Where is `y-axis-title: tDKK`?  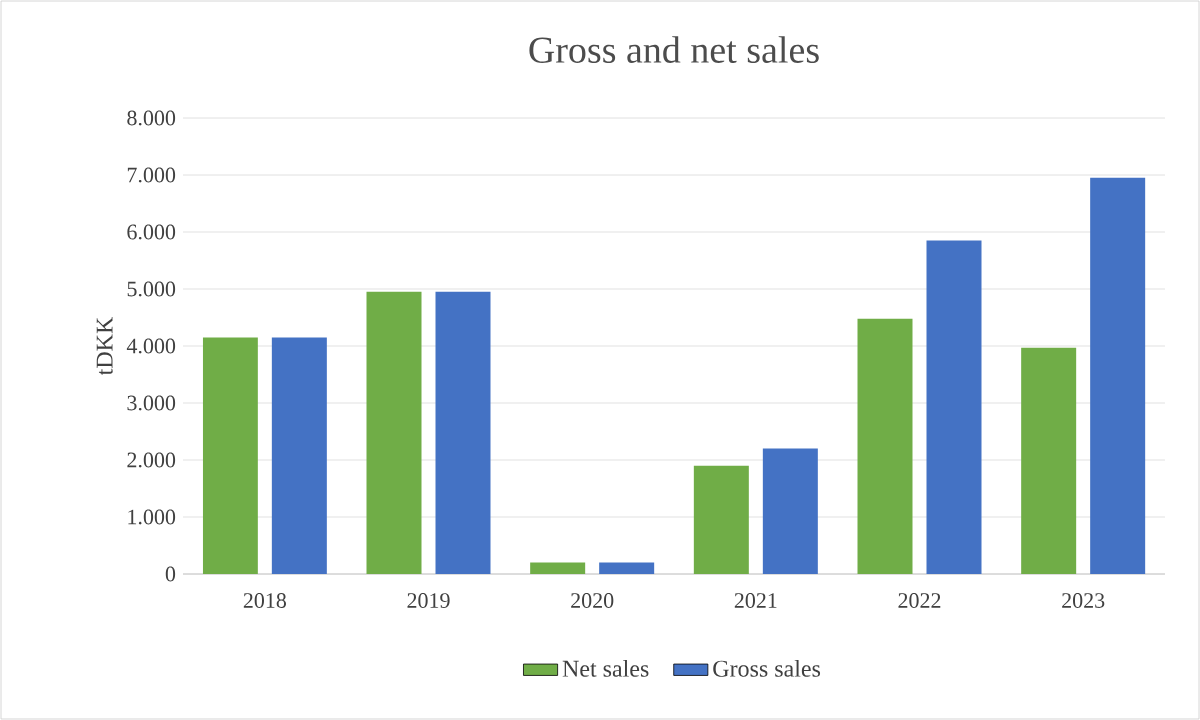 y-axis-title: tDKK is located at coordinates (104, 346).